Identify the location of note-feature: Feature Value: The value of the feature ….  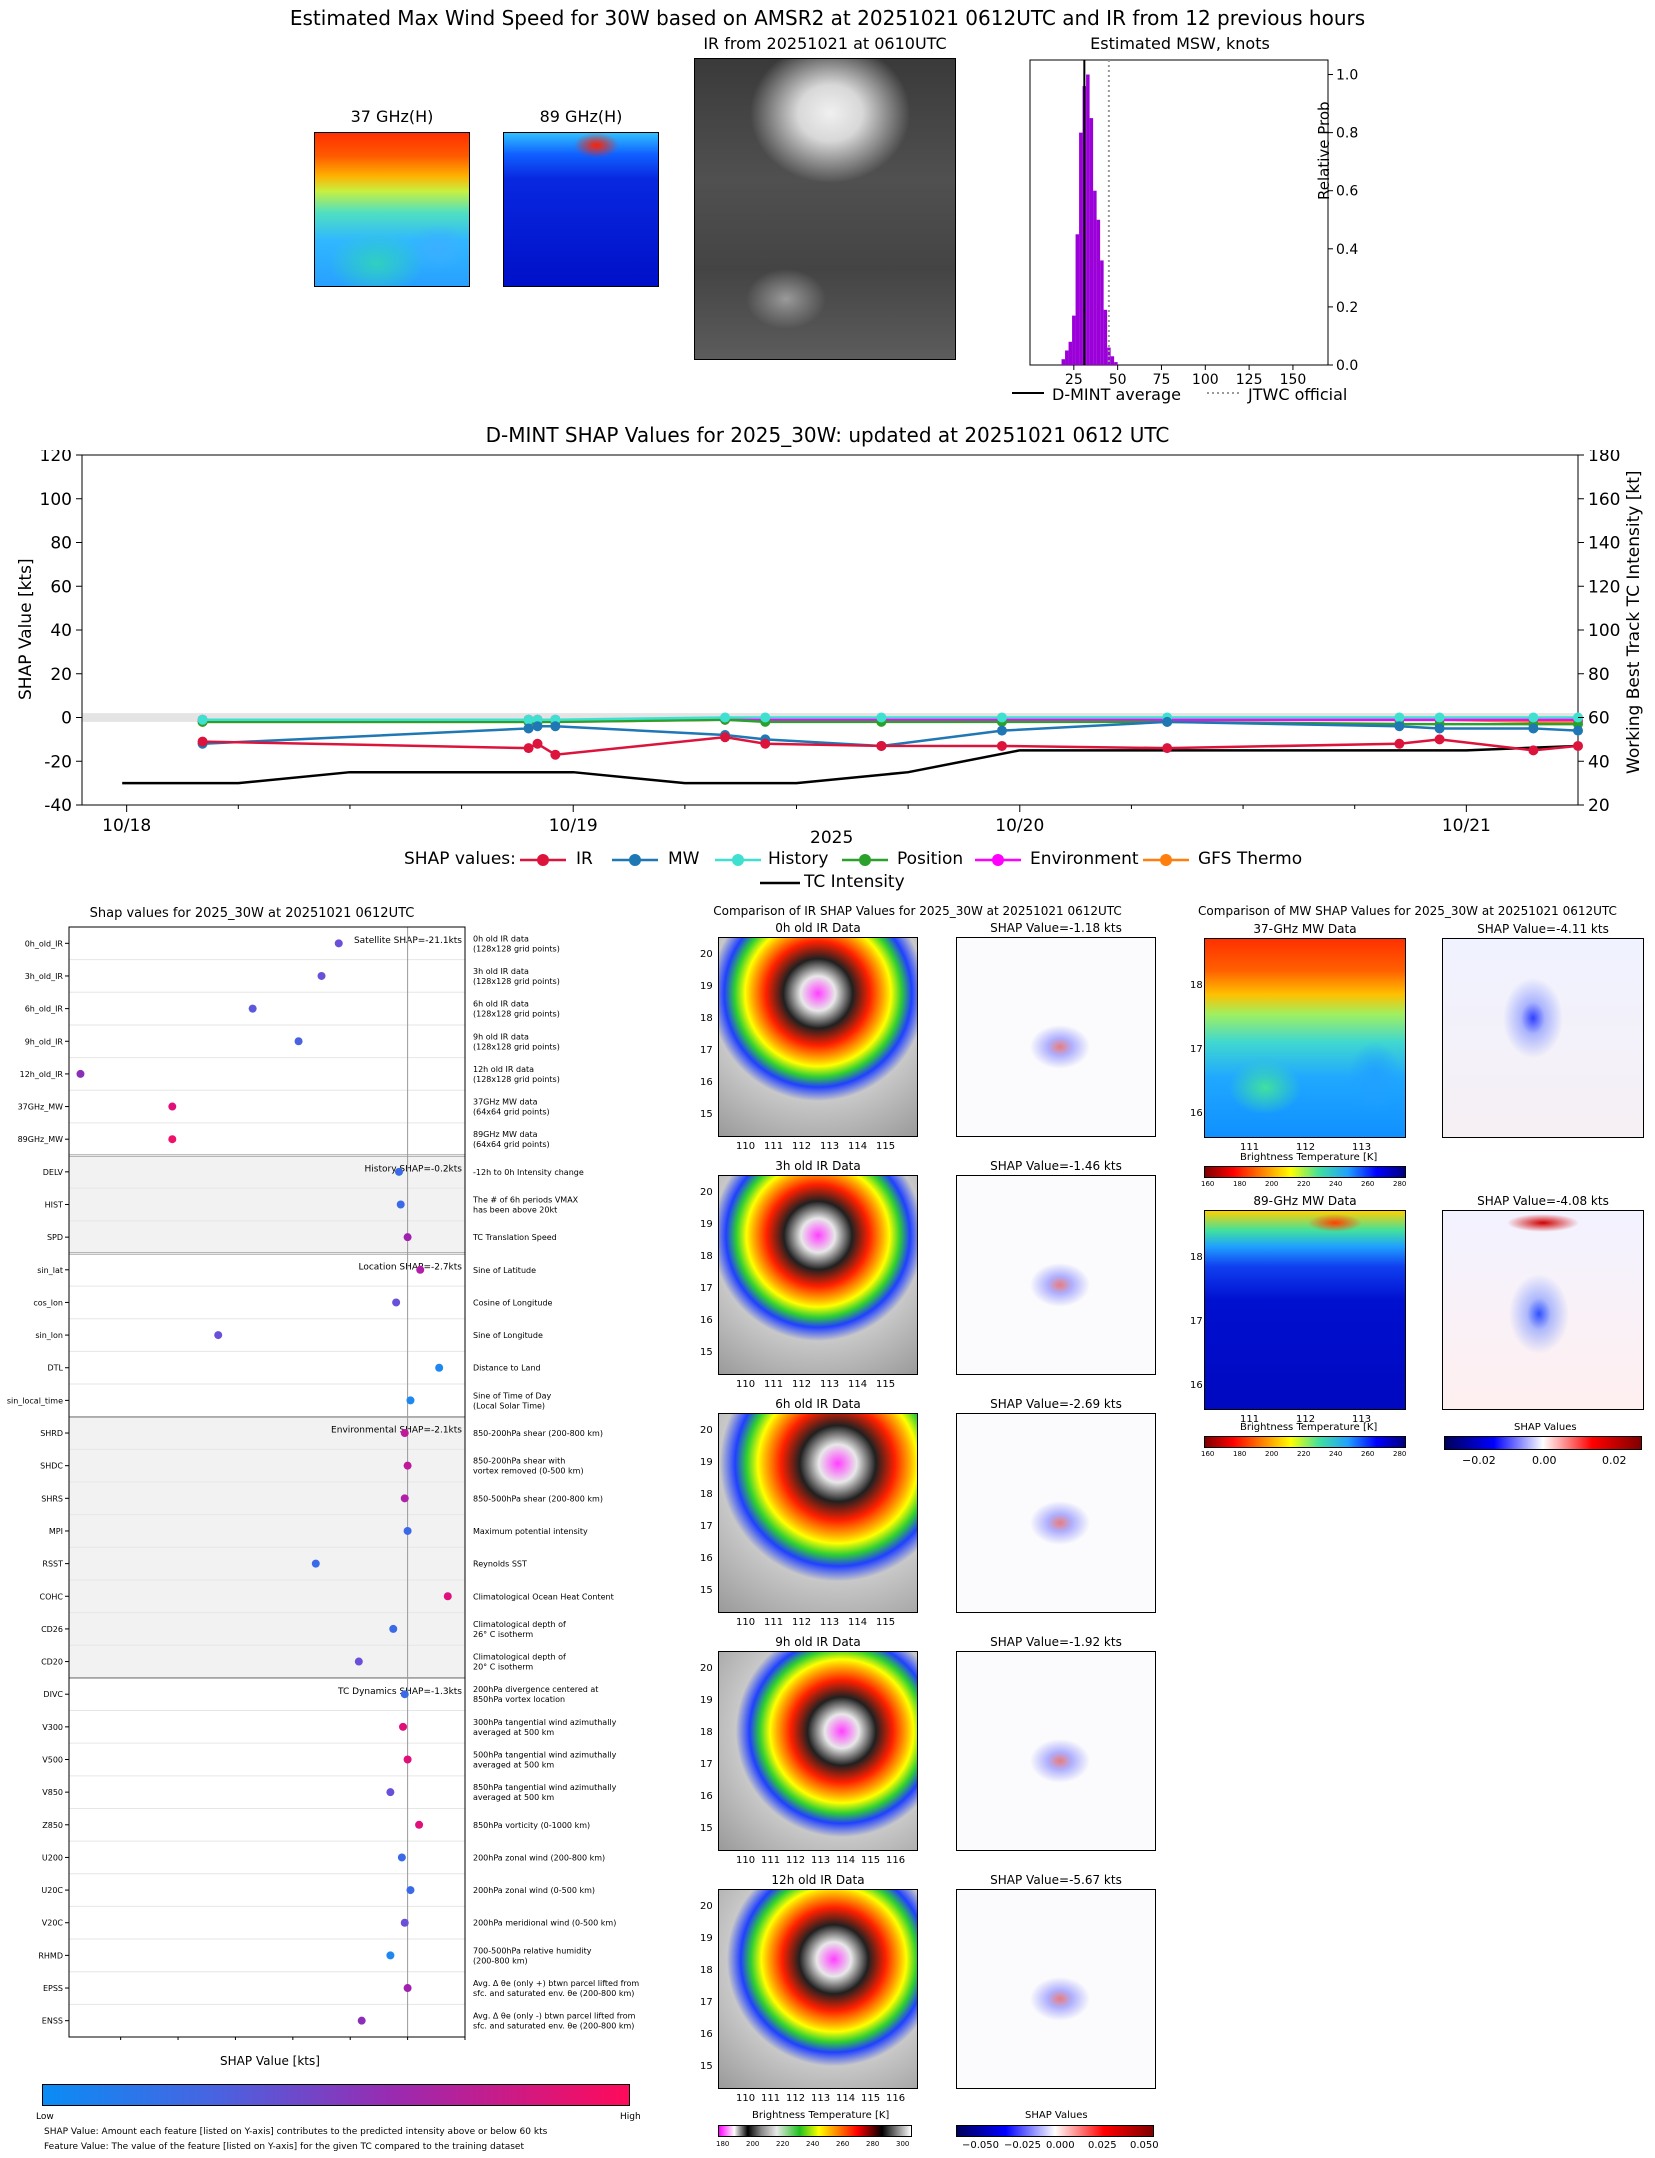
(284, 2147).